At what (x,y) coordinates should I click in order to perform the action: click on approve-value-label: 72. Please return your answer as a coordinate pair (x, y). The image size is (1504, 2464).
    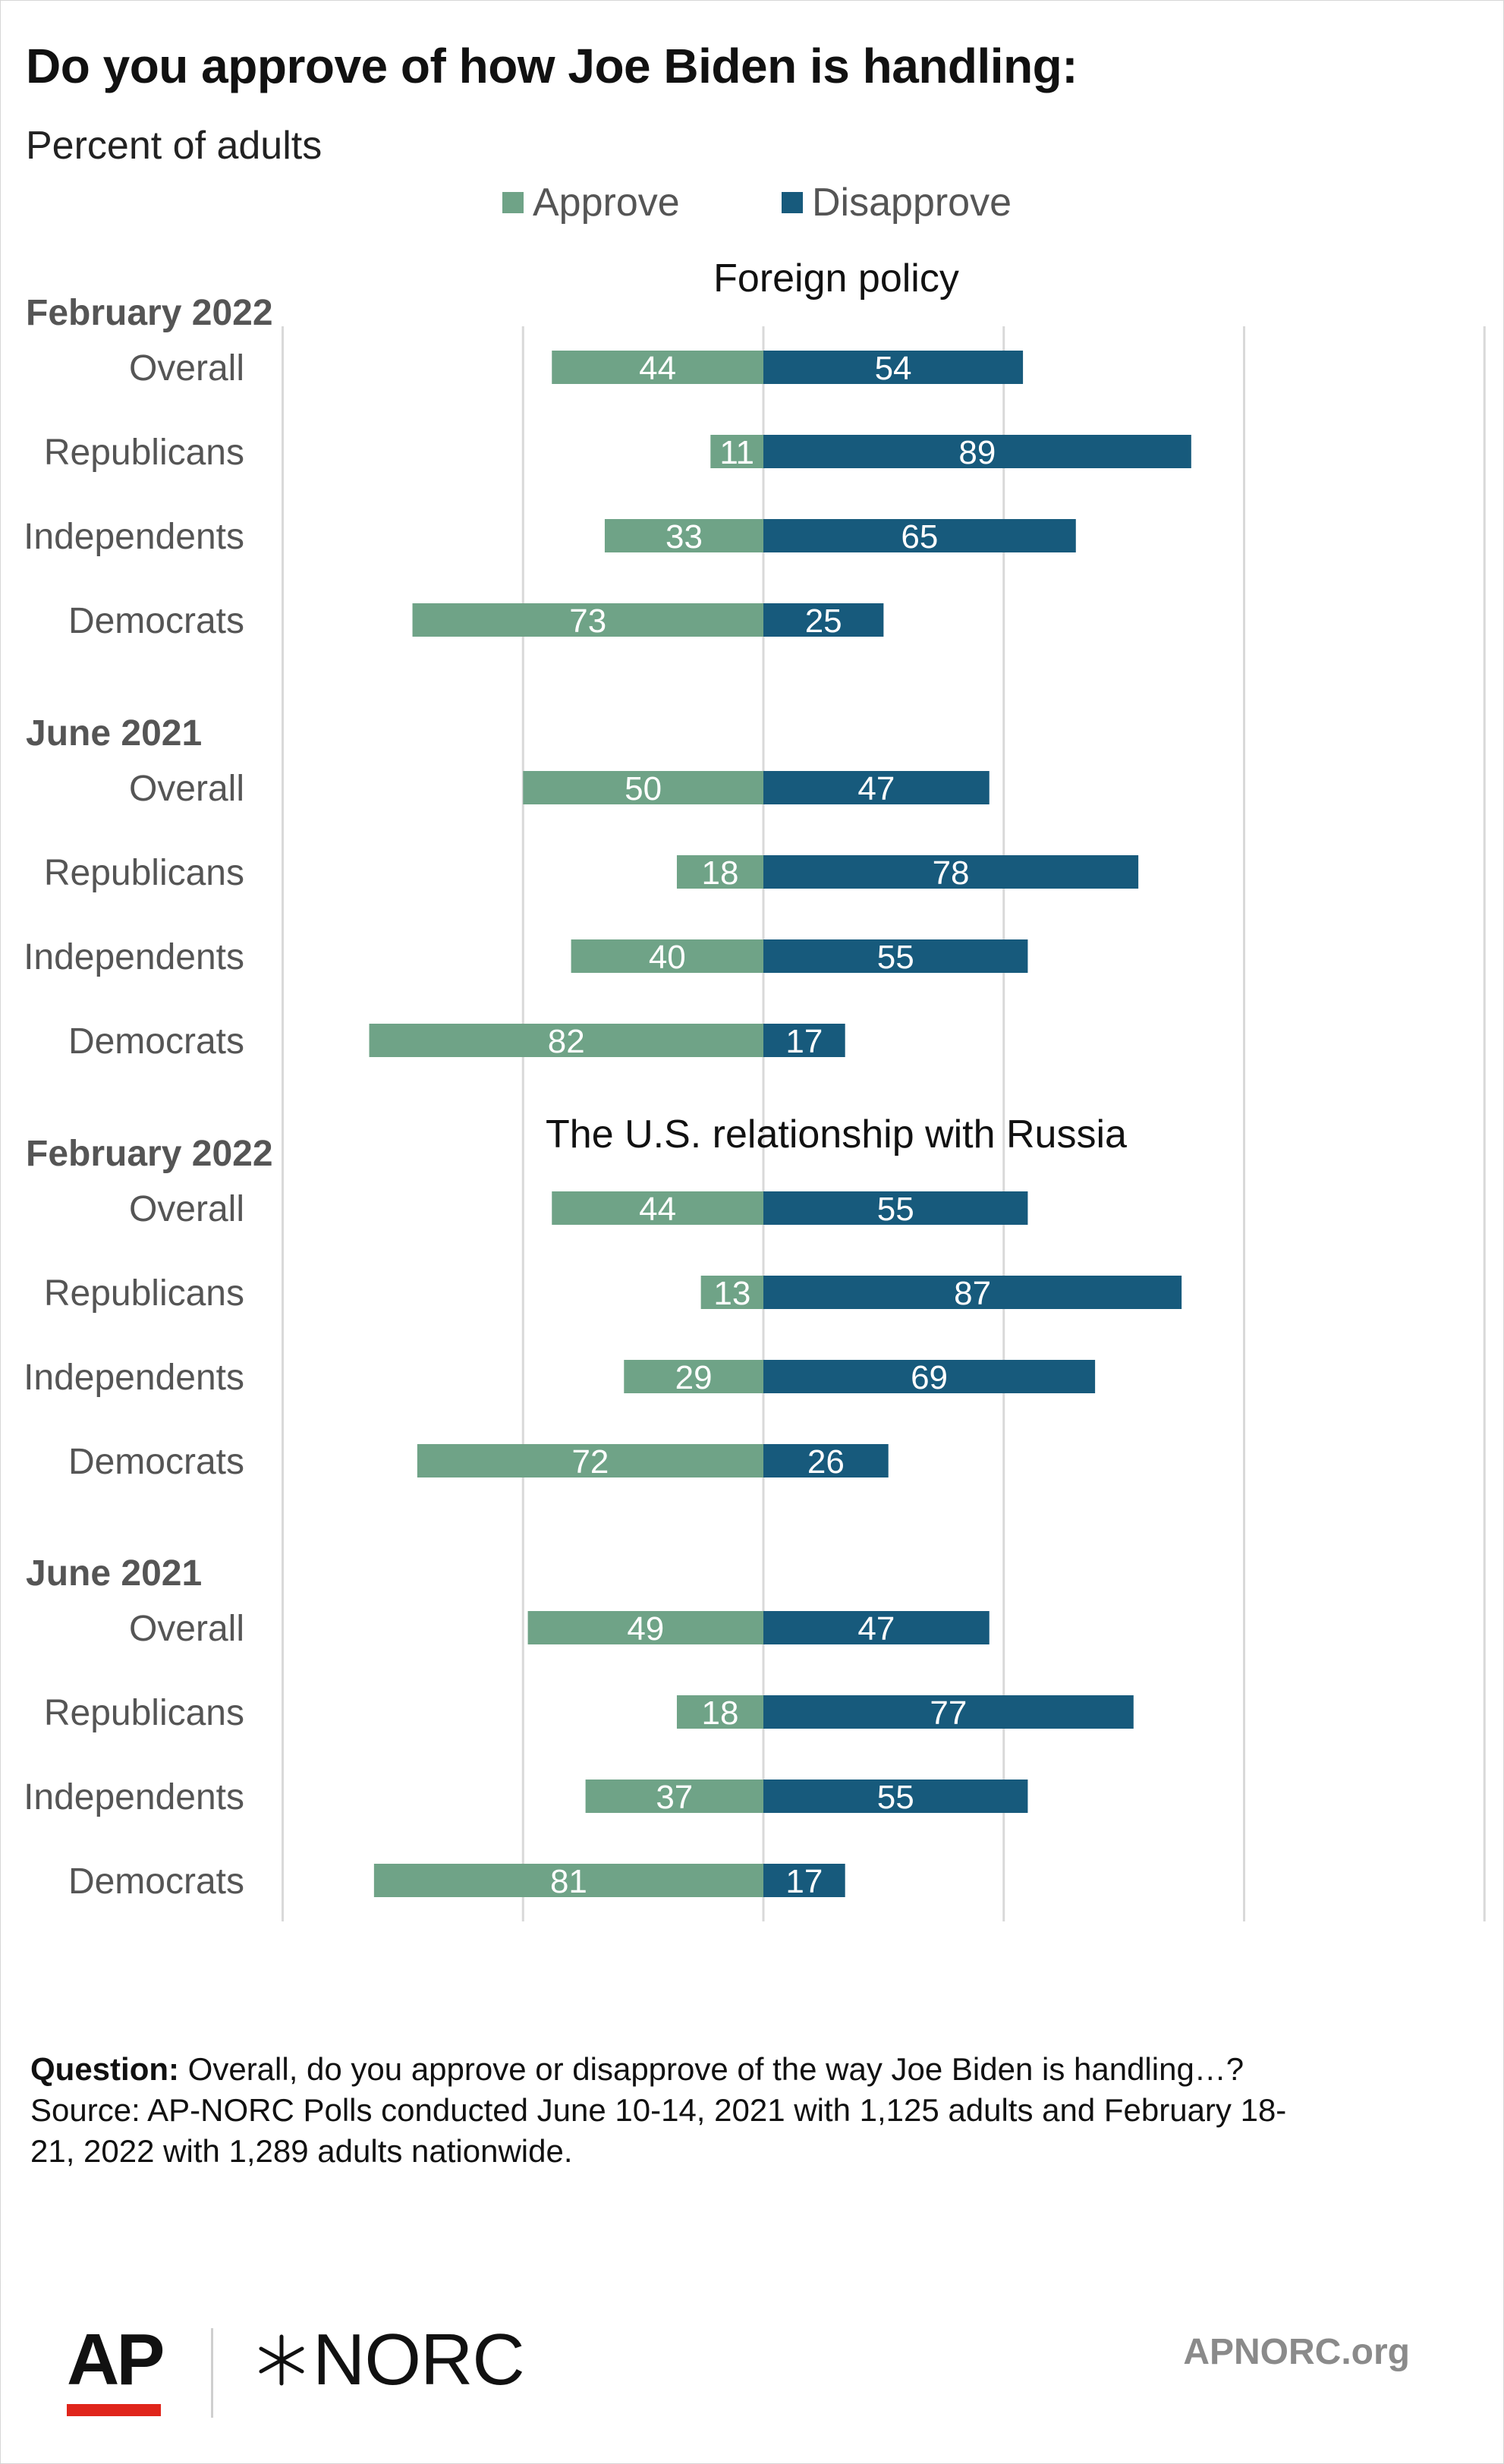
    Looking at the image, I should click on (590, 1462).